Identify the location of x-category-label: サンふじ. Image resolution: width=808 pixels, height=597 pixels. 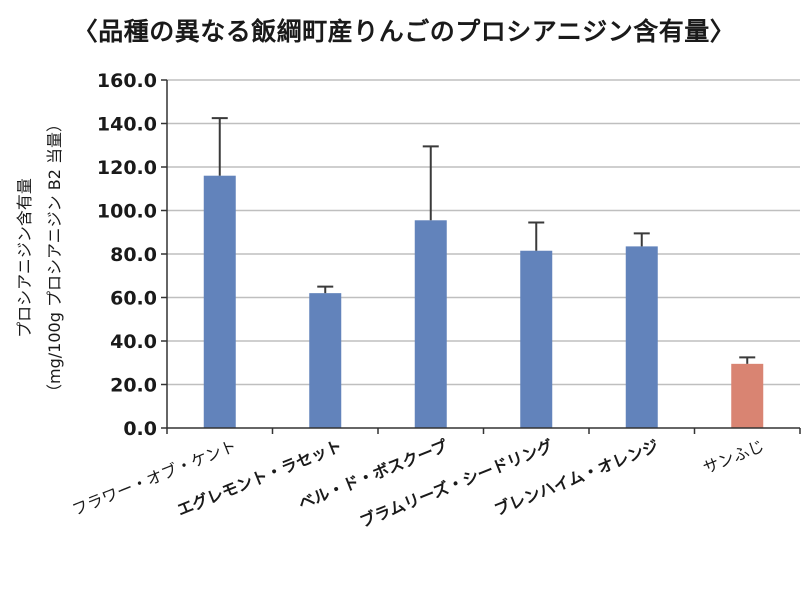
(733, 457).